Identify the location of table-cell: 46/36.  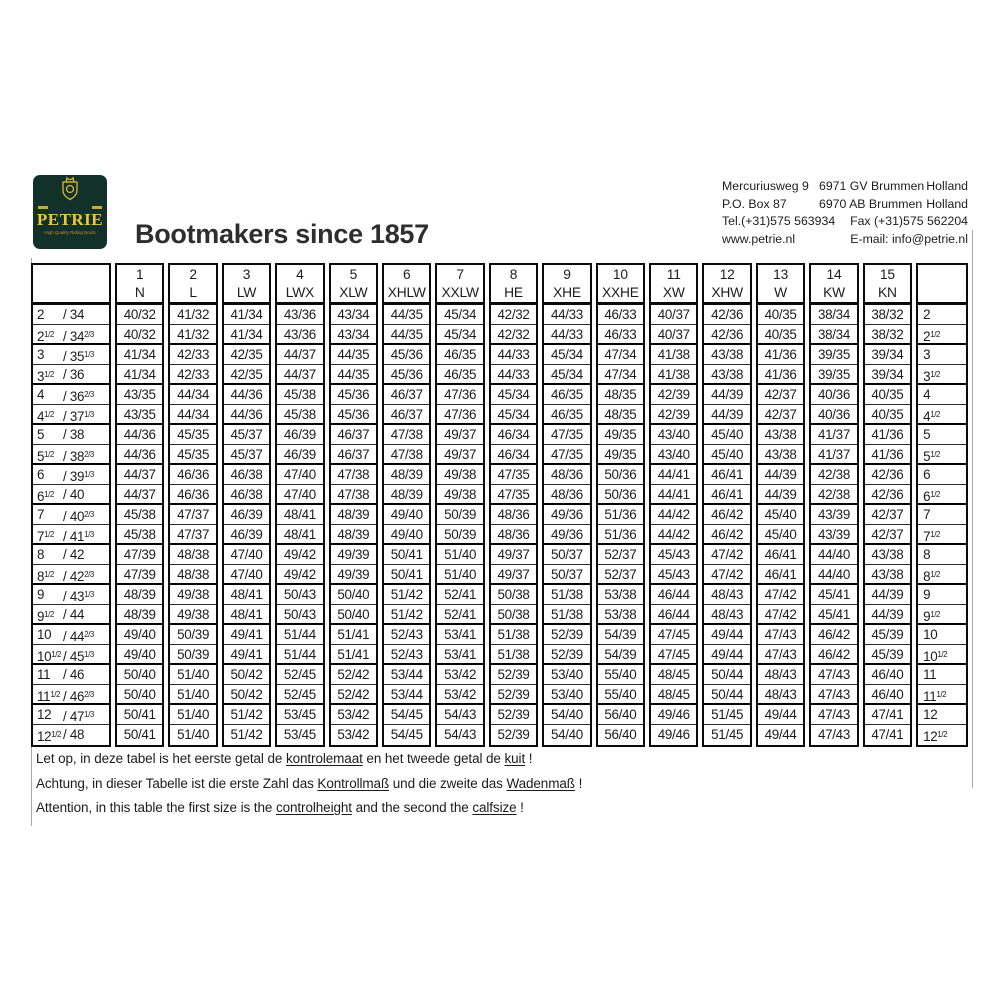
(193, 495).